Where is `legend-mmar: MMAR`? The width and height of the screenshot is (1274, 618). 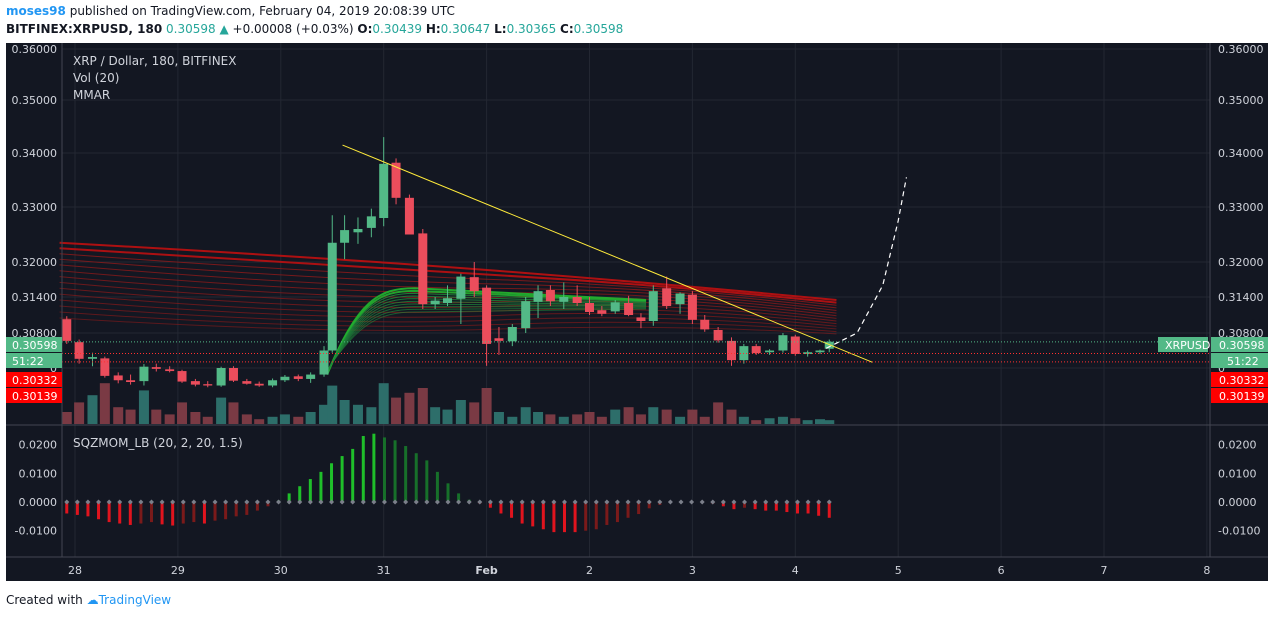 legend-mmar: MMAR is located at coordinates (91, 95).